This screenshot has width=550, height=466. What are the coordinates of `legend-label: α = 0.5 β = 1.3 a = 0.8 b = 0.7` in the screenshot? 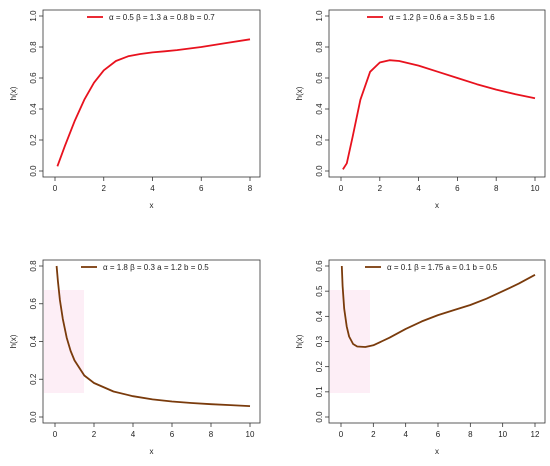 It's located at (162, 17).